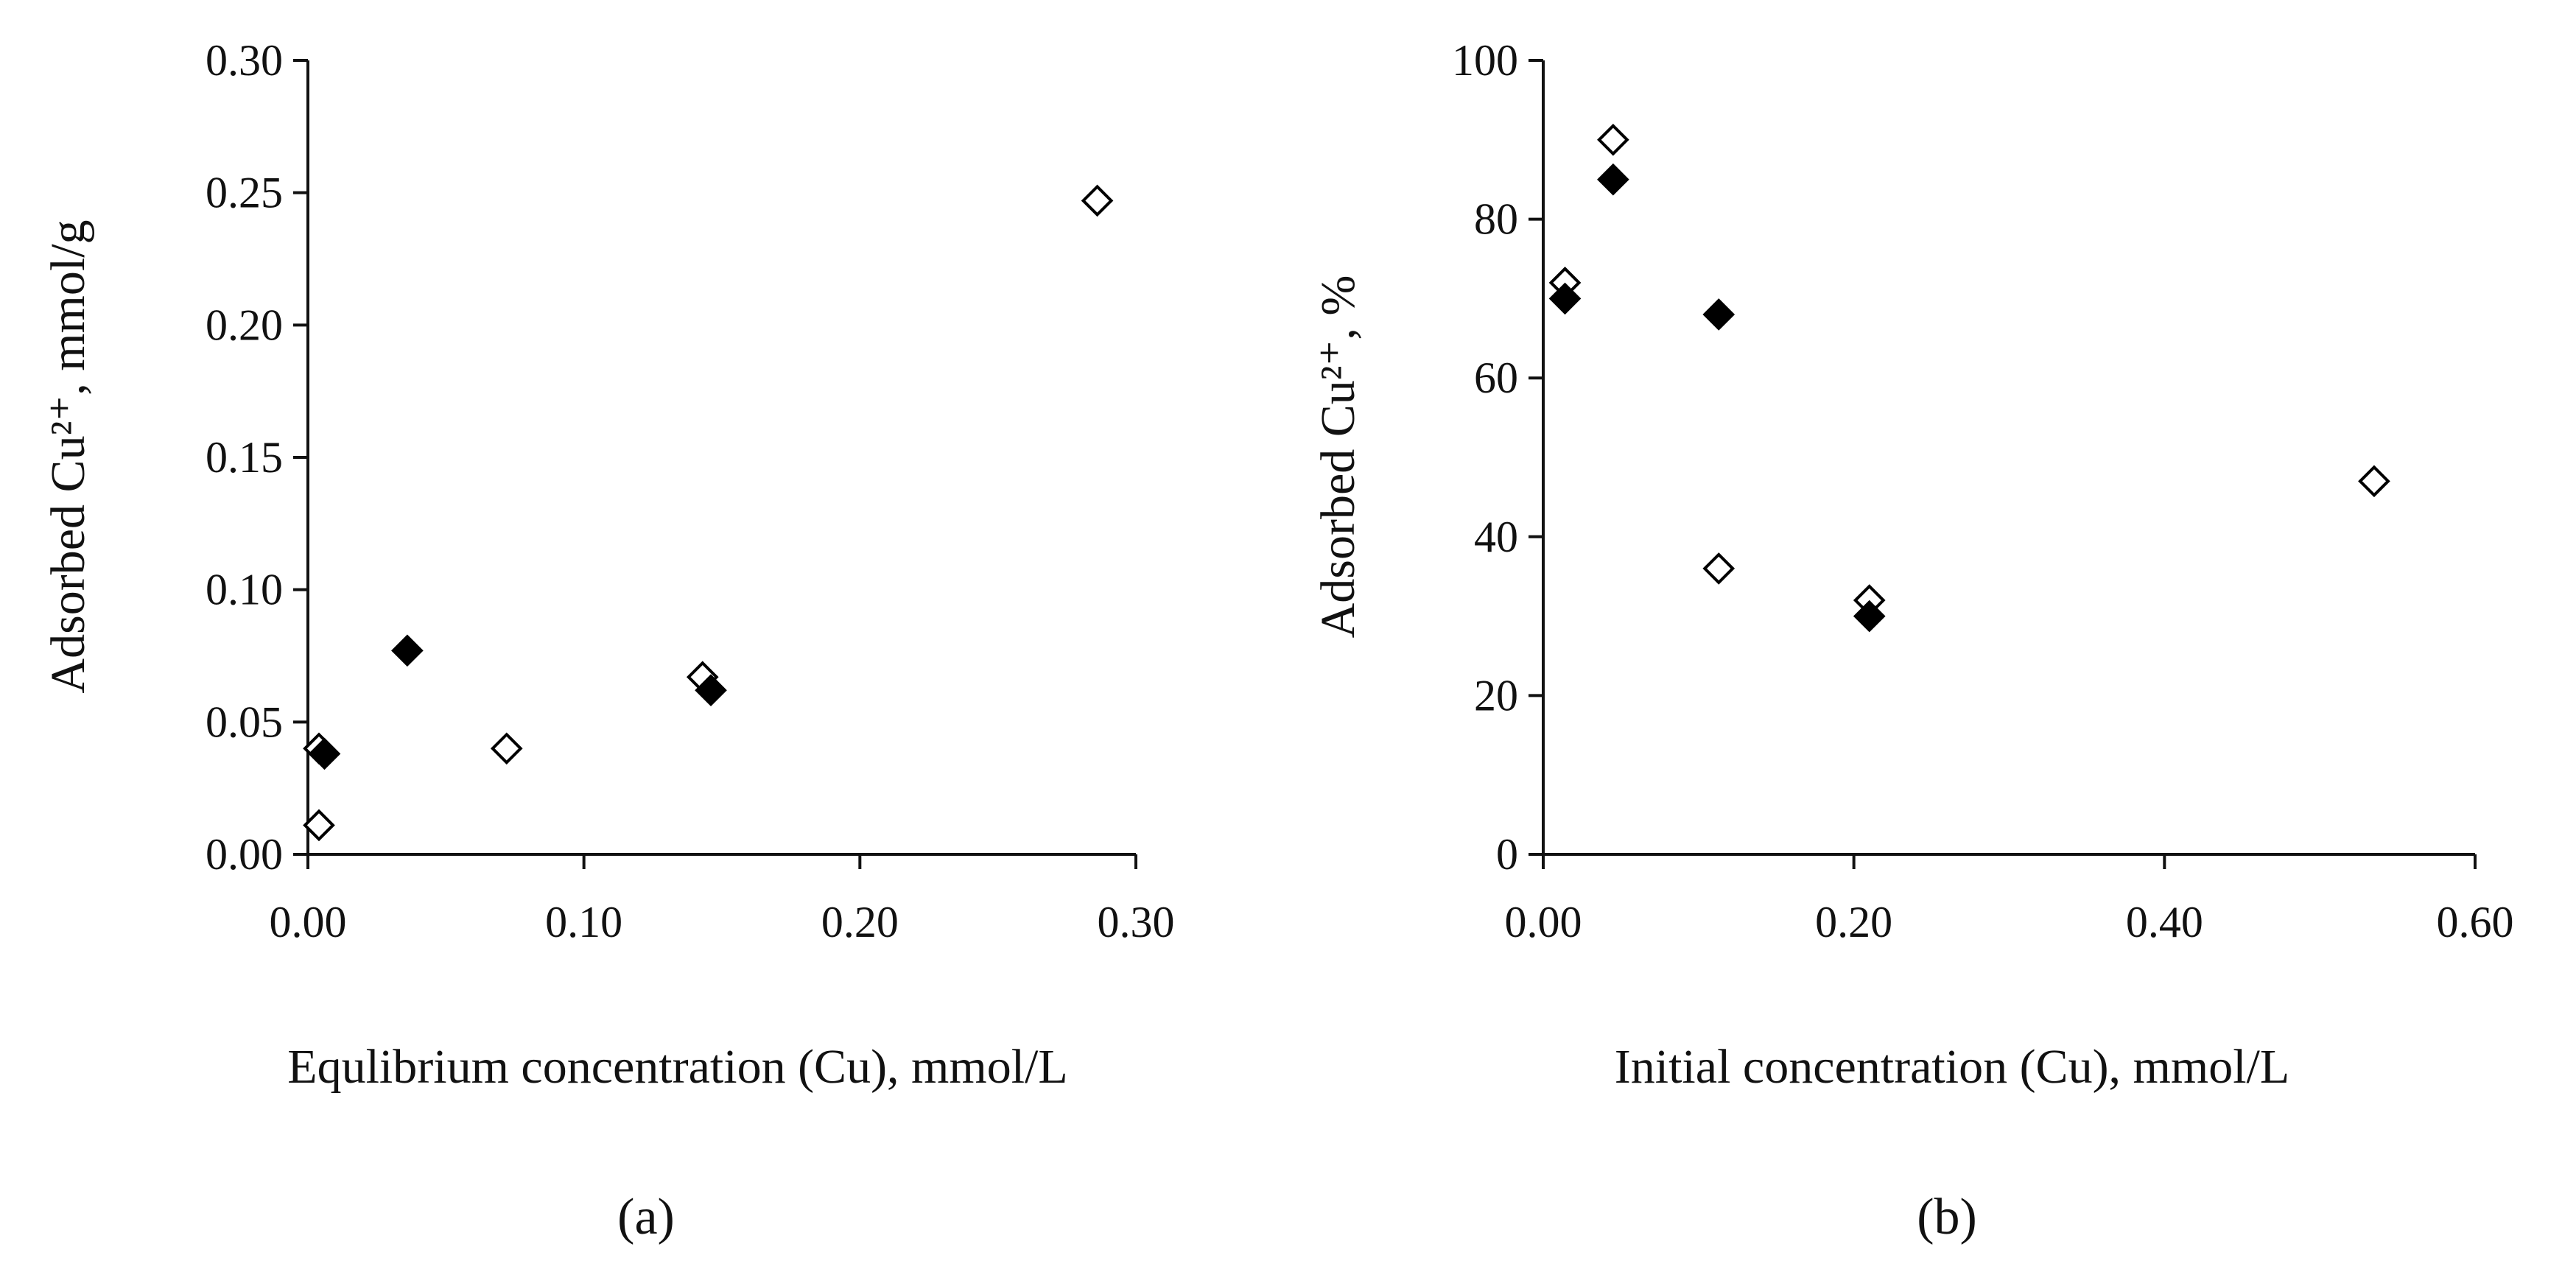  What do you see at coordinates (244, 721) in the screenshot?
I see `y-tick-label: 0.05` at bounding box center [244, 721].